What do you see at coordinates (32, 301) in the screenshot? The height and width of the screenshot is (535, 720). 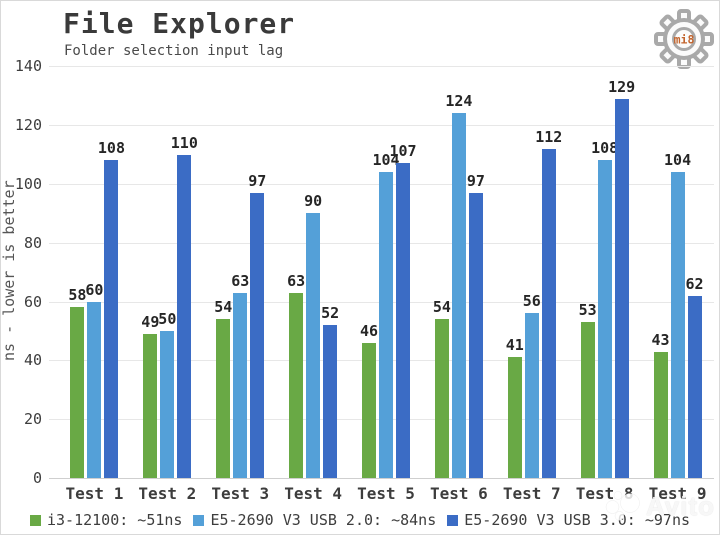 I see `y-tick-label: 60` at bounding box center [32, 301].